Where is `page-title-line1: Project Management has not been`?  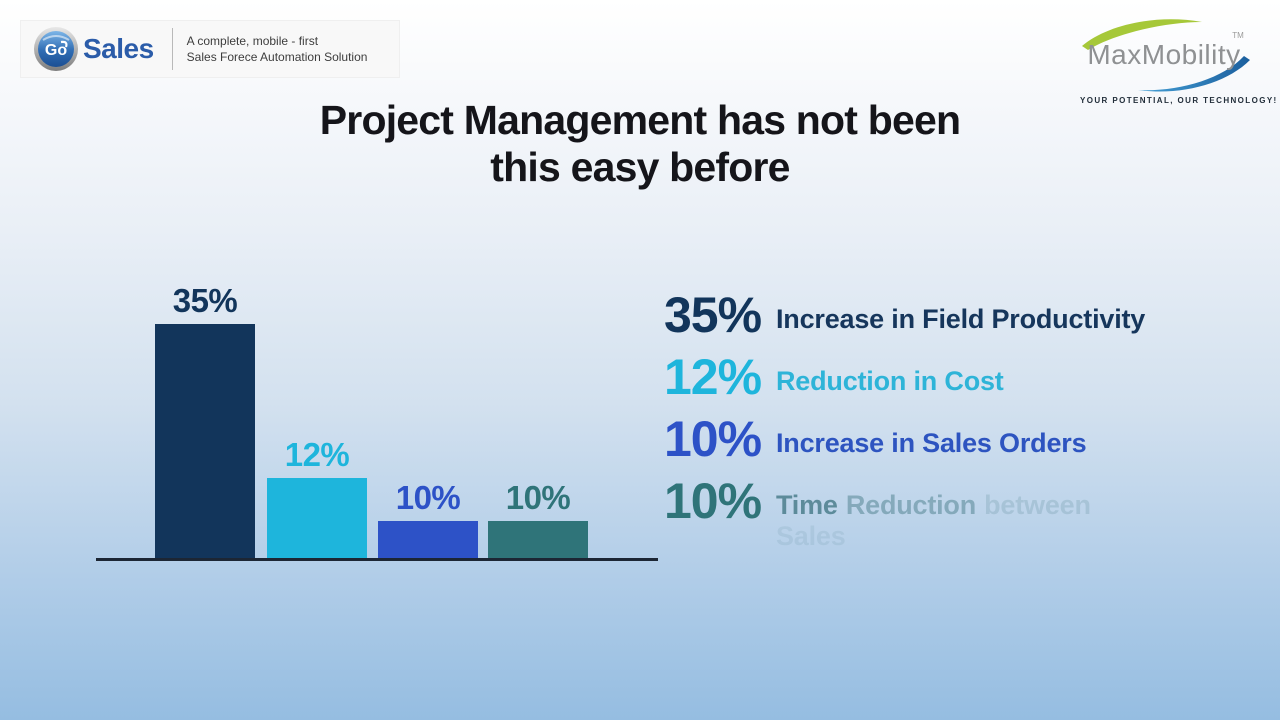 page-title-line1: Project Management has not been is located at coordinates (640, 120).